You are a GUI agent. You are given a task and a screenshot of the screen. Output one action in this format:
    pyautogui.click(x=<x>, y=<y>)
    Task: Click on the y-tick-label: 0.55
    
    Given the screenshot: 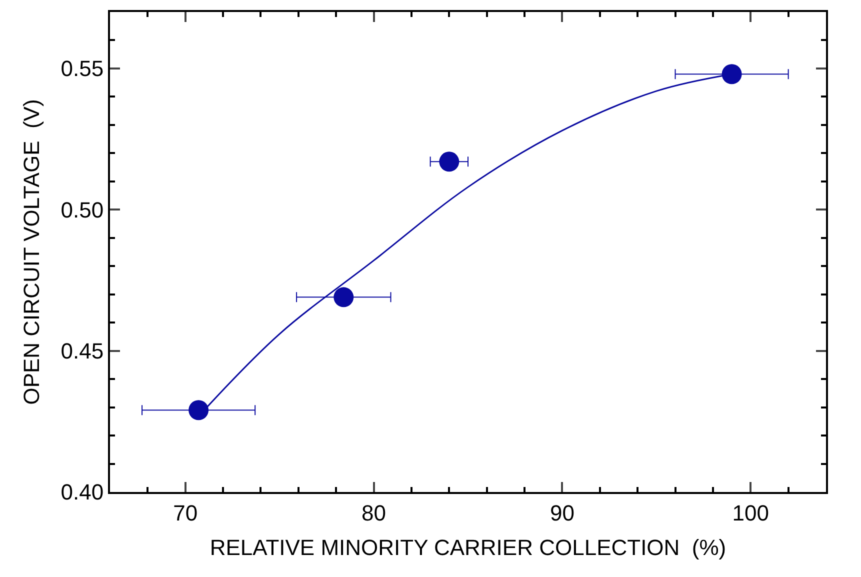 What is the action you would take?
    pyautogui.click(x=82, y=69)
    